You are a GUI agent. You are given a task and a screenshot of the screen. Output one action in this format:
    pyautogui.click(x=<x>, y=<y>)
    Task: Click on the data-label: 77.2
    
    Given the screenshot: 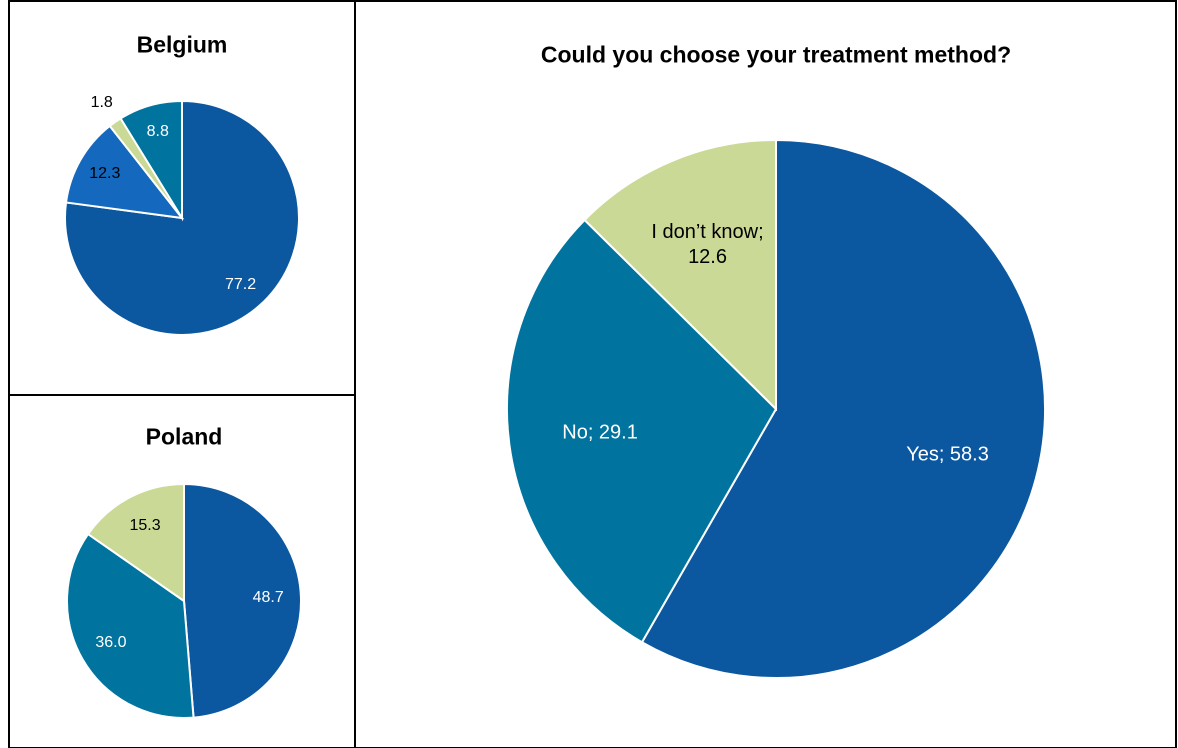 What is the action you would take?
    pyautogui.click(x=240, y=284)
    